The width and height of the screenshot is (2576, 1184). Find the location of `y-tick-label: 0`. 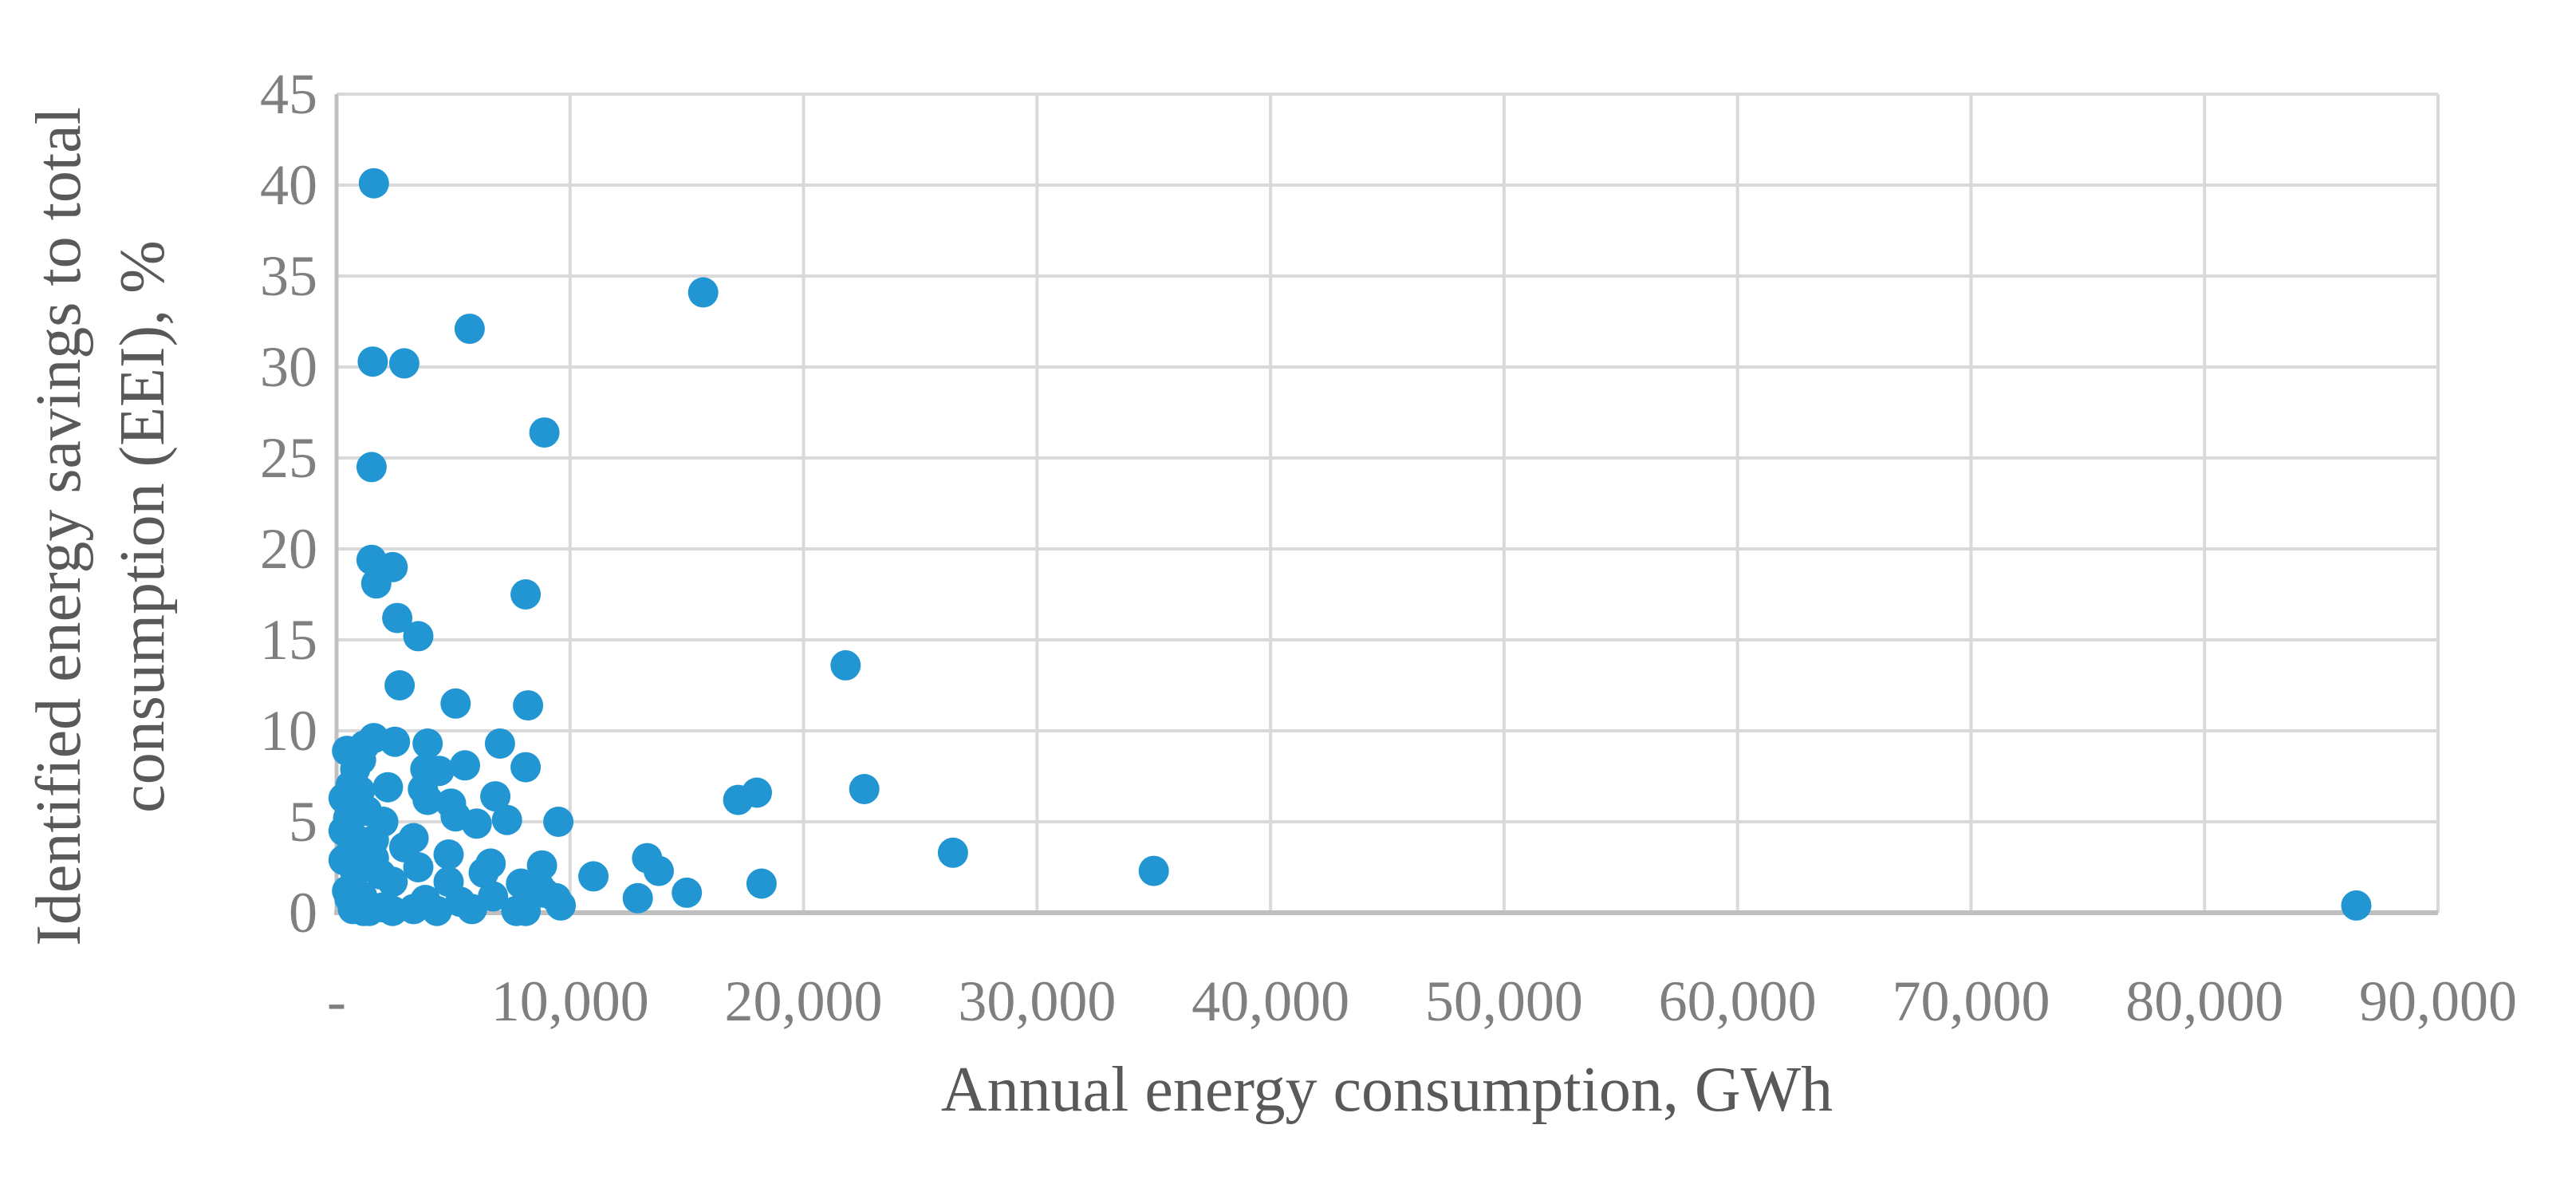

y-tick-label: 0 is located at coordinates (303, 913).